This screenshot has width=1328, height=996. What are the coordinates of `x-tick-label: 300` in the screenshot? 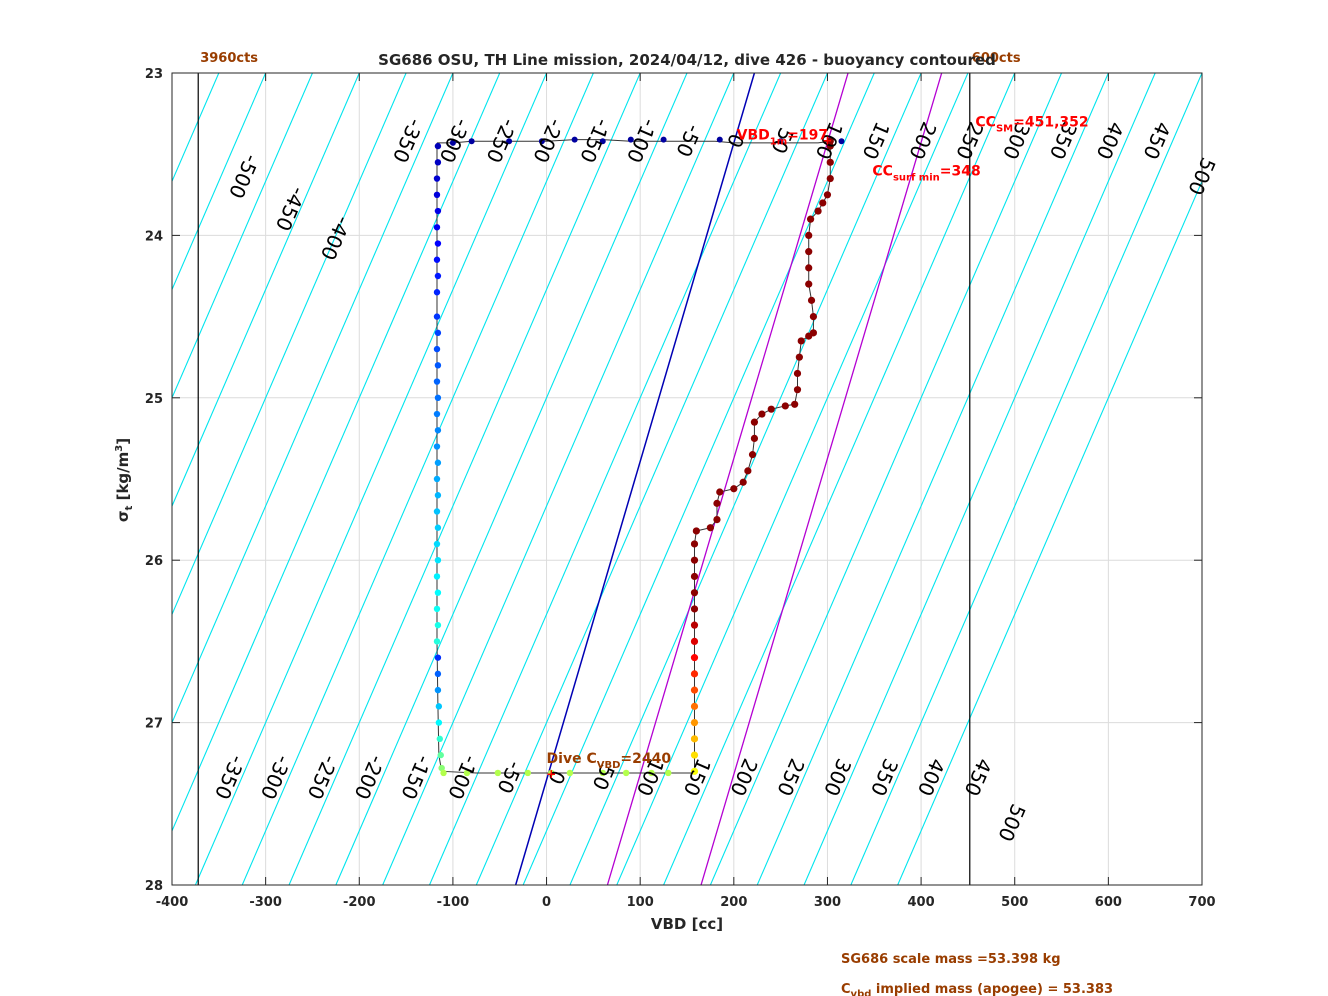 It's located at (827, 902).